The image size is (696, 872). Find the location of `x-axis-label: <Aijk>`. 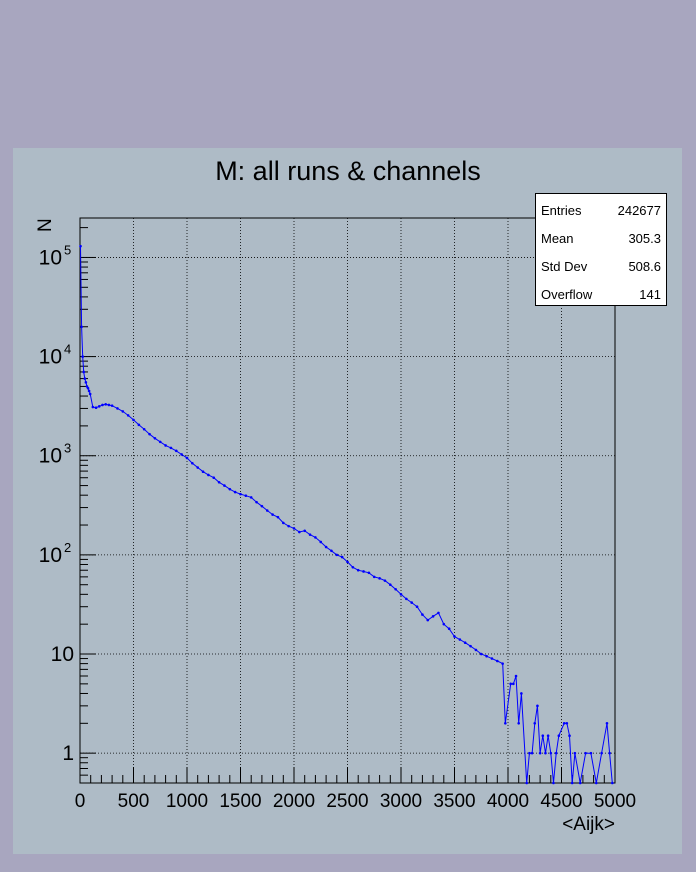

x-axis-label: <Aijk> is located at coordinates (588, 824).